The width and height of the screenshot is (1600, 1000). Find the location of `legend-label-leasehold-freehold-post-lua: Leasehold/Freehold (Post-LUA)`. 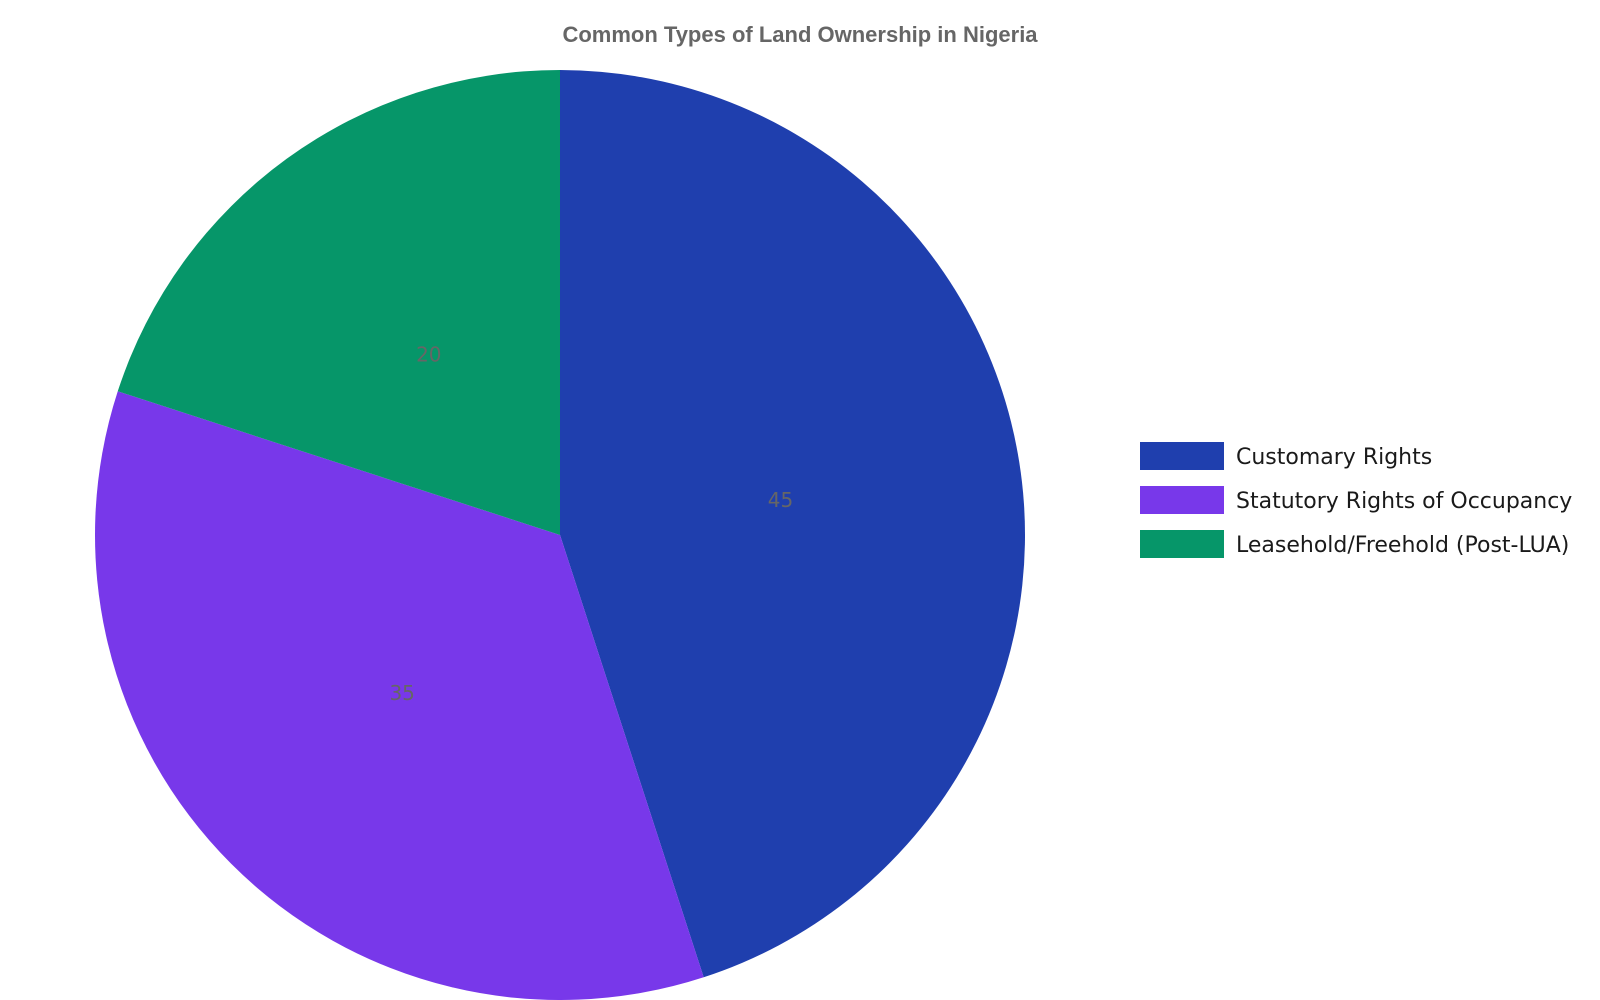

legend-label-leasehold-freehold-post-lua: Leasehold/Freehold (Post-LUA) is located at coordinates (1402, 545).